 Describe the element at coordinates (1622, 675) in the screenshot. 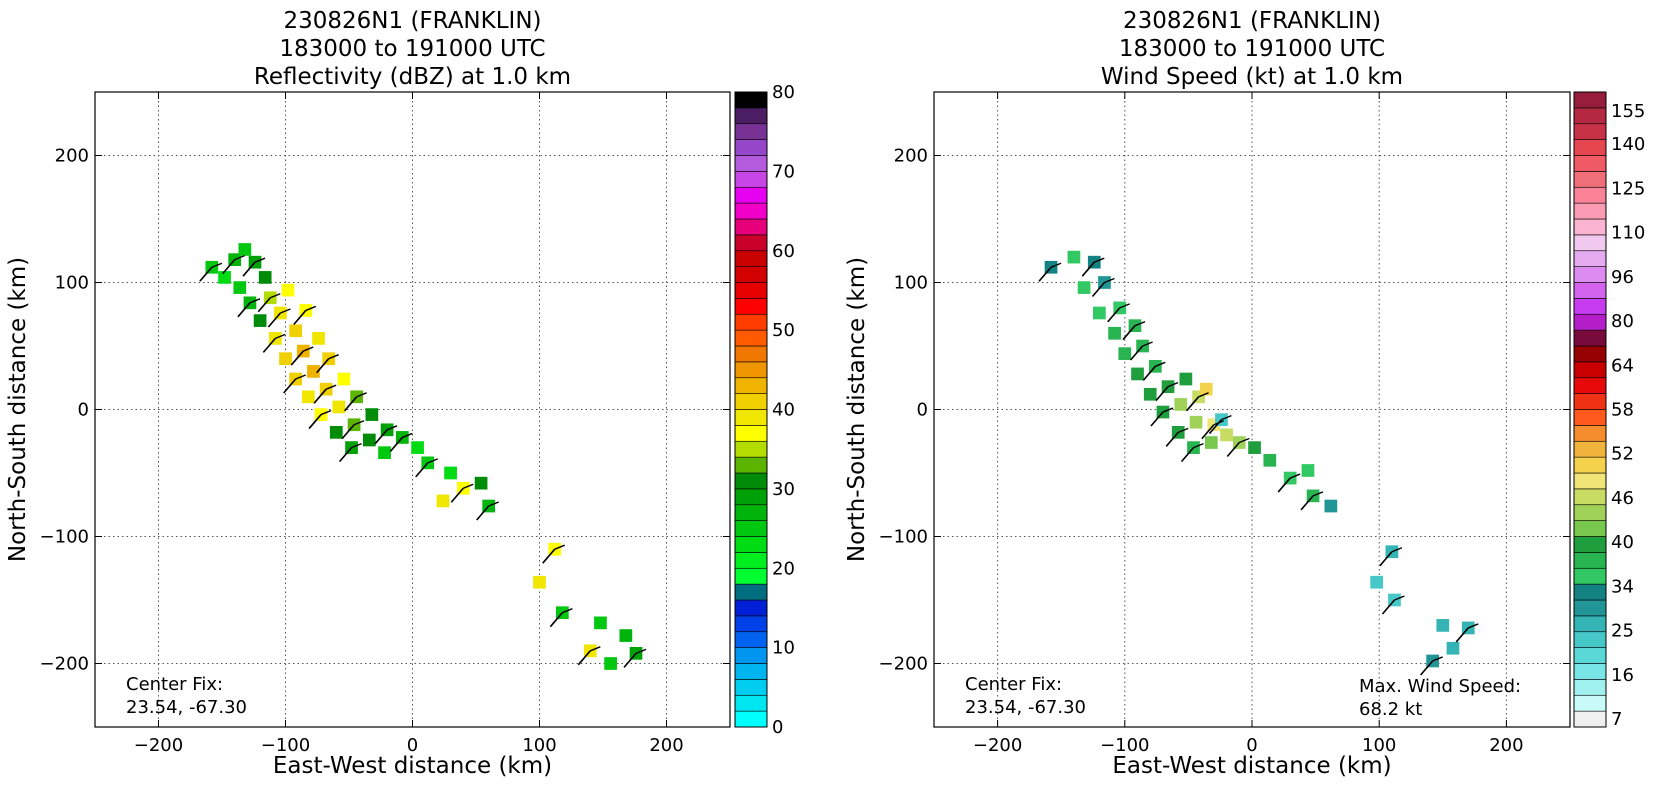

I see `colorbar-tick-label: 16` at that location.